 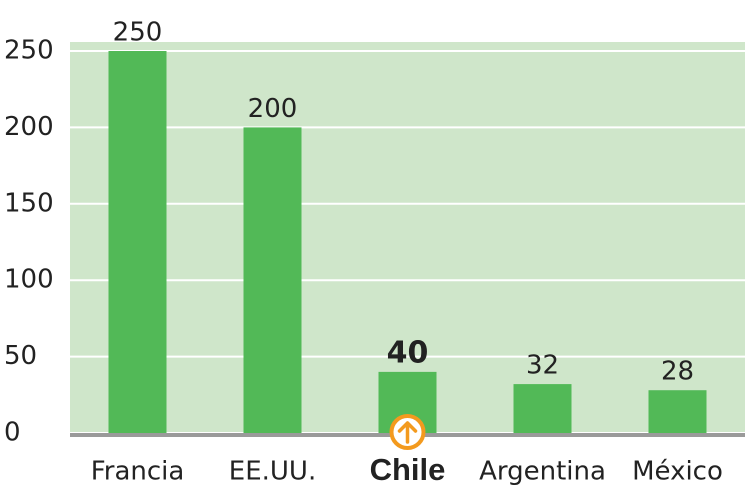 I want to click on x-tick-label: Argentina, so click(x=542, y=472).